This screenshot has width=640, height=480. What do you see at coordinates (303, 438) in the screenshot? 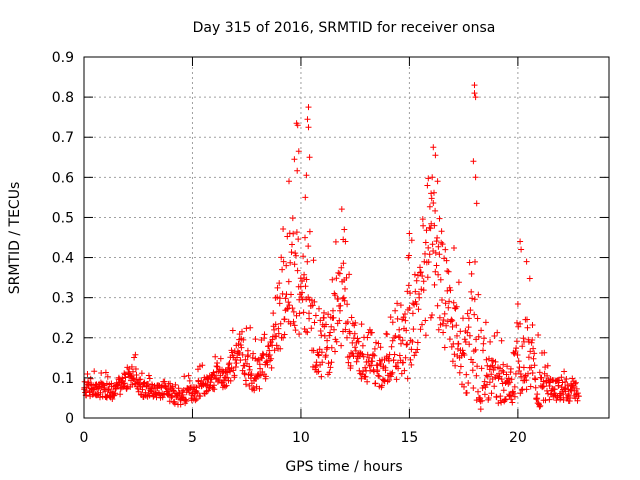
I see `x-tick-labels: 0 5 10 15 20` at bounding box center [303, 438].